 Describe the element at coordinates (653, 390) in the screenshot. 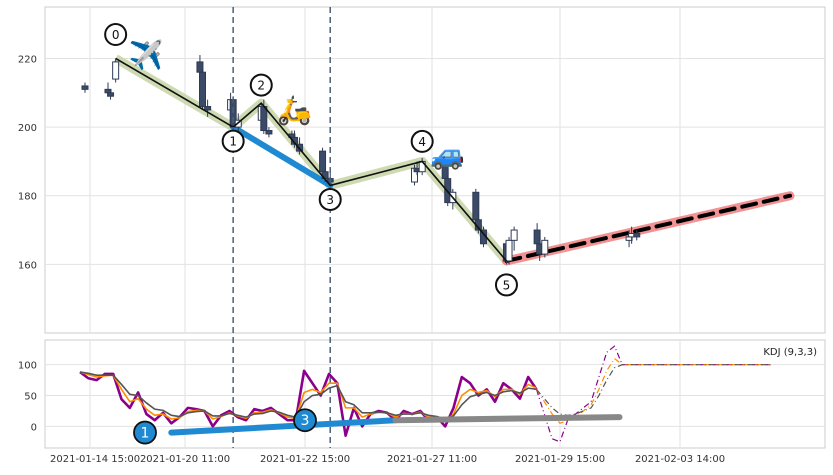

I see `kdj-forecast-line` at that location.